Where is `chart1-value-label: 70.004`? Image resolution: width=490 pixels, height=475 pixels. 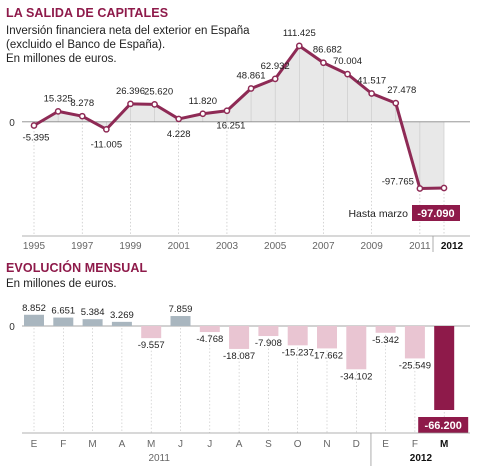 chart1-value-label: 70.004 is located at coordinates (347, 61).